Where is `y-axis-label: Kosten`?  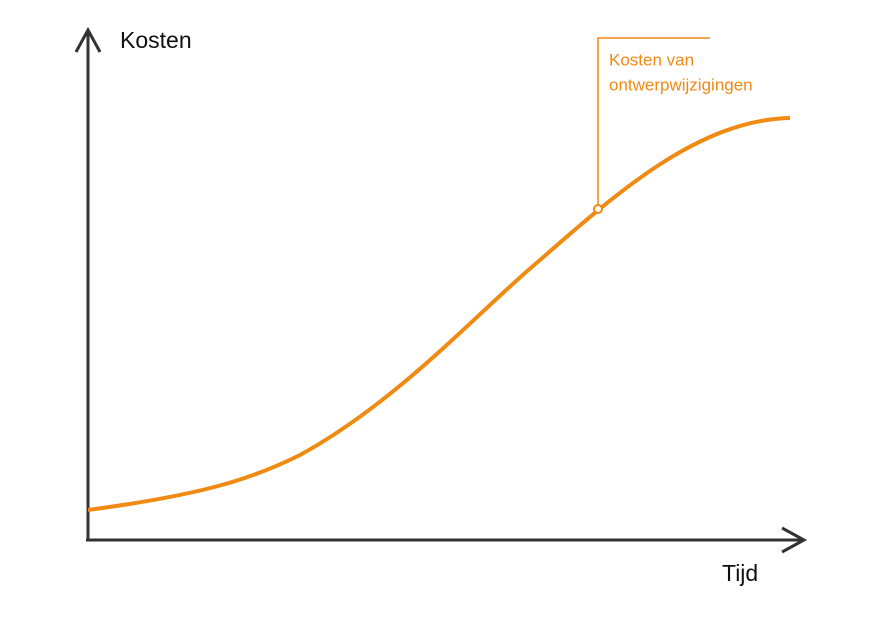
y-axis-label: Kosten is located at coordinates (156, 40).